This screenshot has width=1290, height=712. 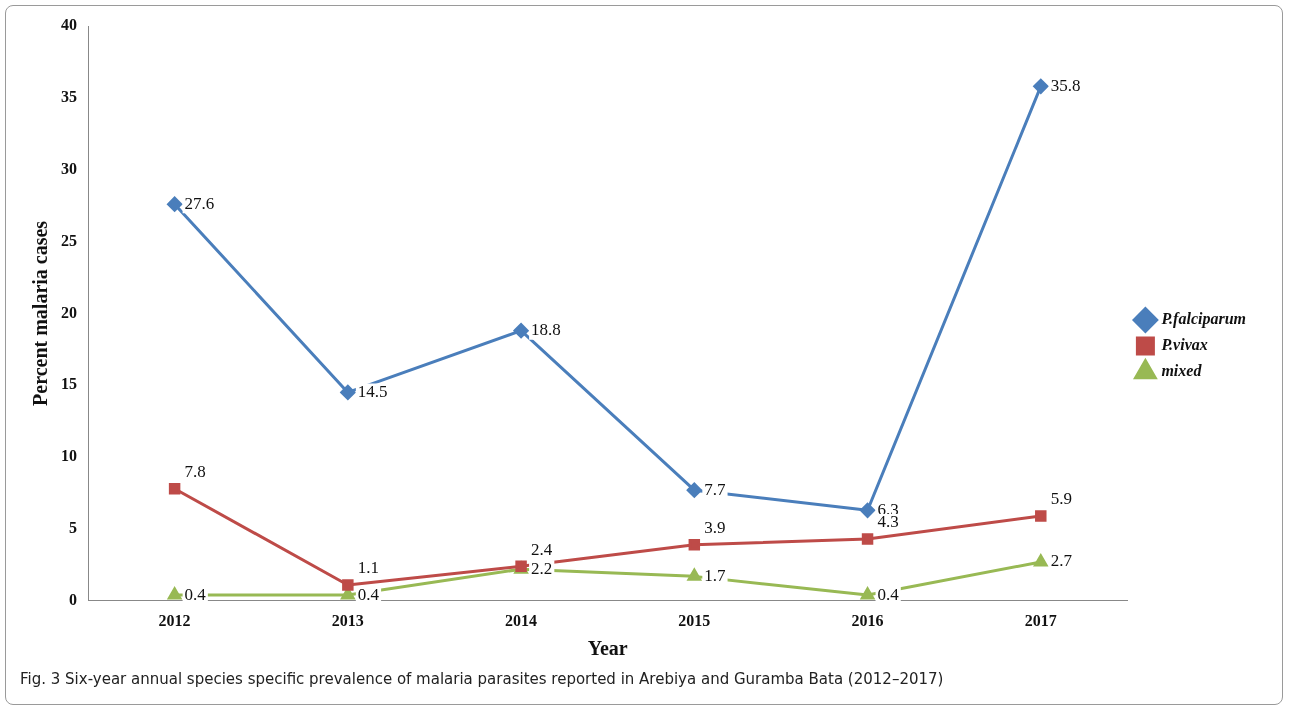 I want to click on y-tick-label: 35, so click(x=69, y=96).